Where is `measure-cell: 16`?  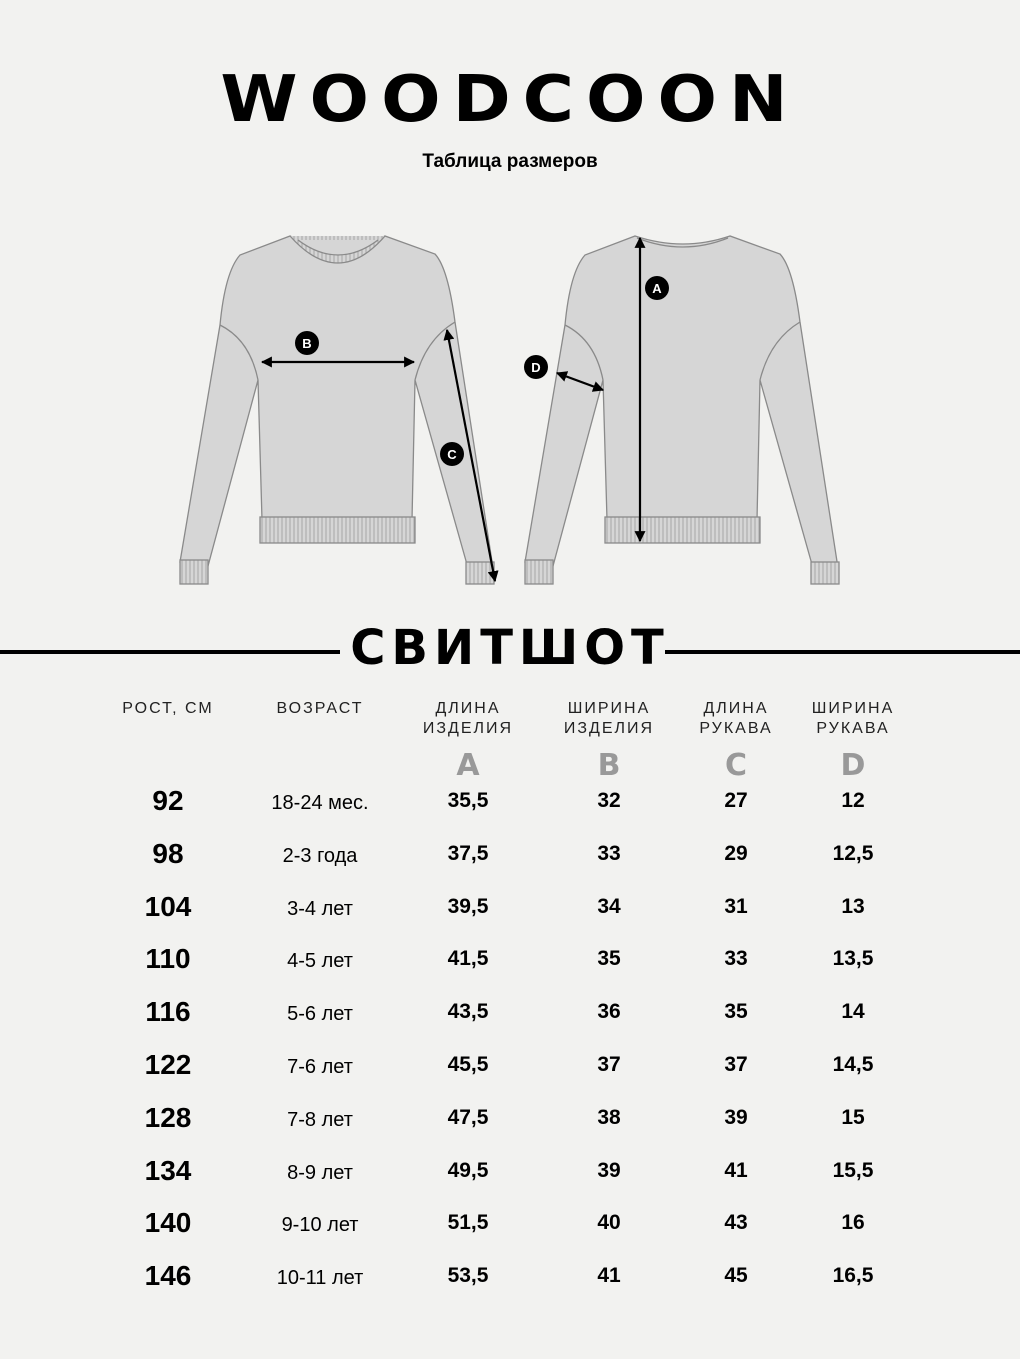 measure-cell: 16 is located at coordinates (853, 1223).